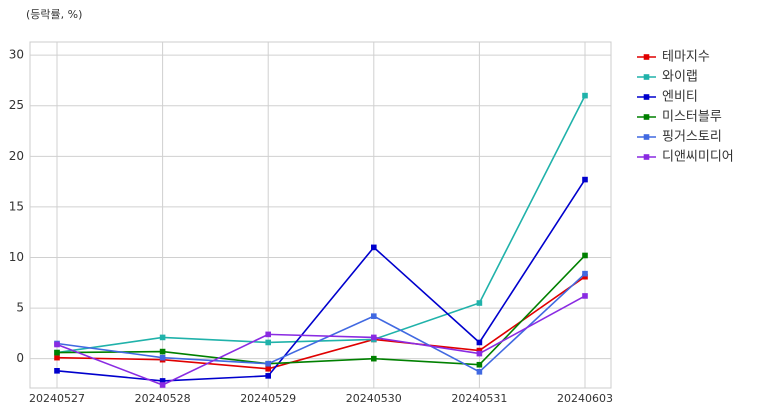 The image size is (775, 416). Describe the element at coordinates (54, 14) in the screenshot. I see `y-axis-label: (등락률, %)` at that location.